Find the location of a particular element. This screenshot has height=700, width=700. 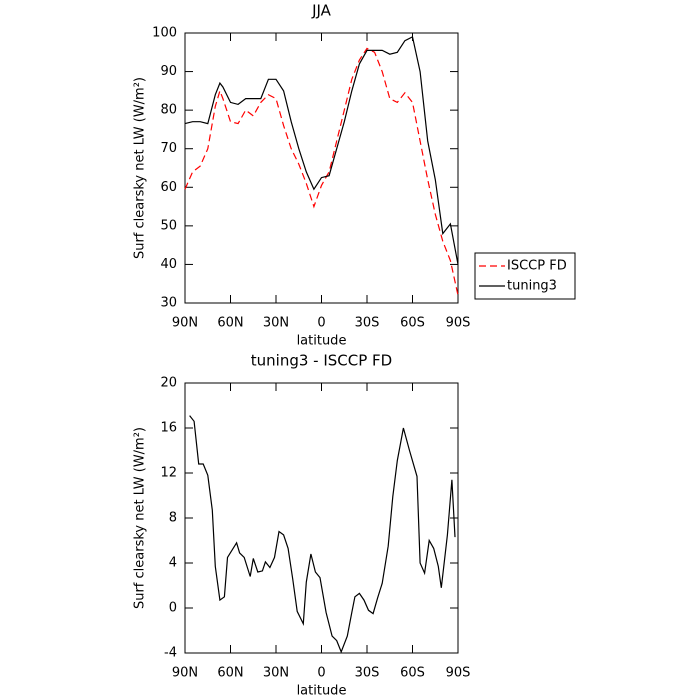

y-tick-label: 100 is located at coordinates (164, 33).